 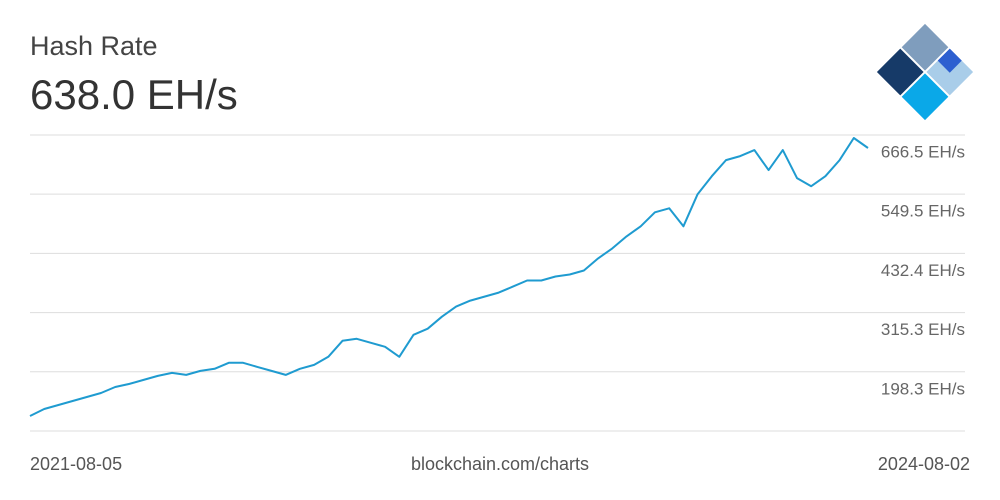 What do you see at coordinates (500, 464) in the screenshot?
I see `source: blockchain.com/charts` at bounding box center [500, 464].